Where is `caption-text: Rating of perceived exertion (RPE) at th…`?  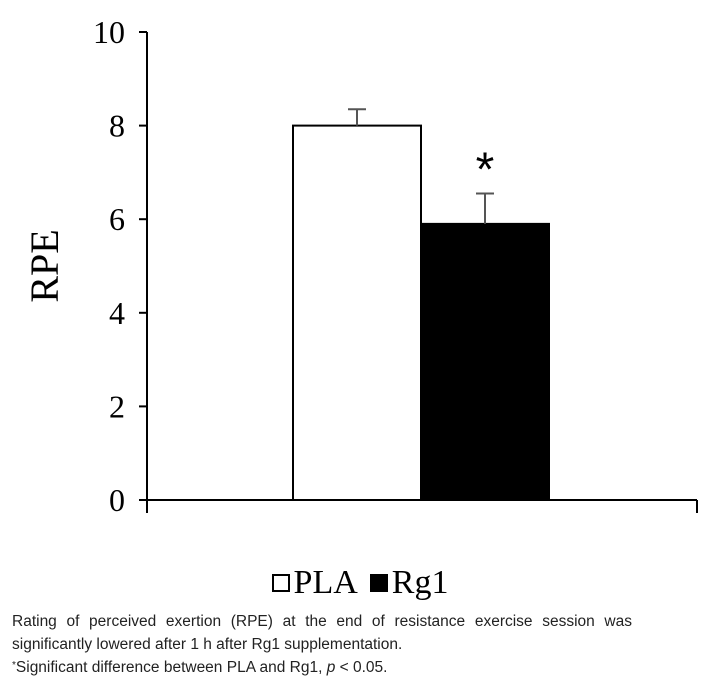
caption-text: Rating of perceived exertion (RPE) at th… is located at coordinates (322, 633).